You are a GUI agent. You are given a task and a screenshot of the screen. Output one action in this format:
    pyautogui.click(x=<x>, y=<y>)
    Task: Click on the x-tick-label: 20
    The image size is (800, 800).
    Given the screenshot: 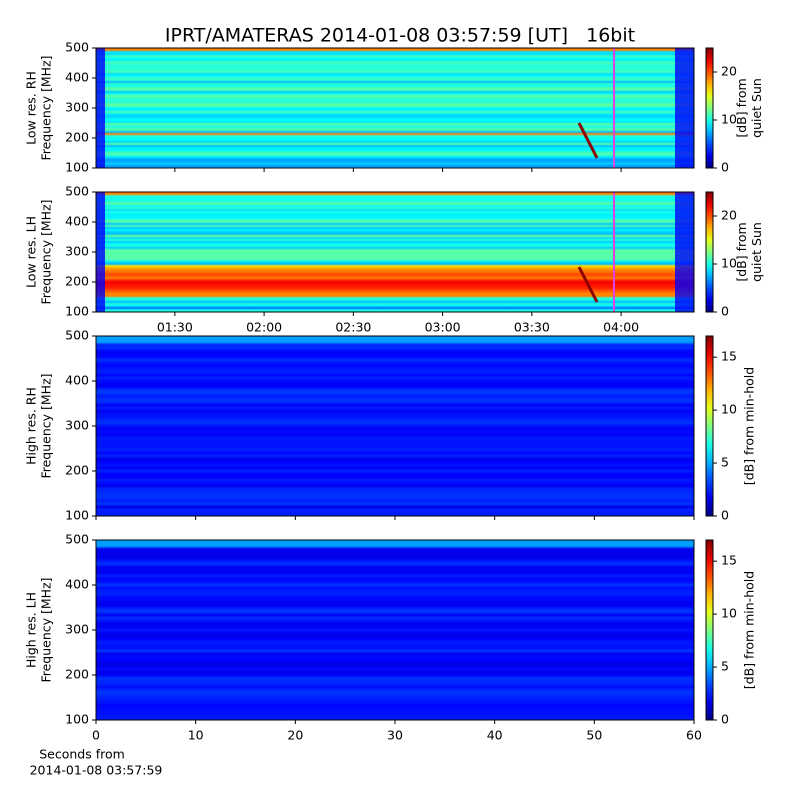 What is the action you would take?
    pyautogui.click(x=295, y=735)
    